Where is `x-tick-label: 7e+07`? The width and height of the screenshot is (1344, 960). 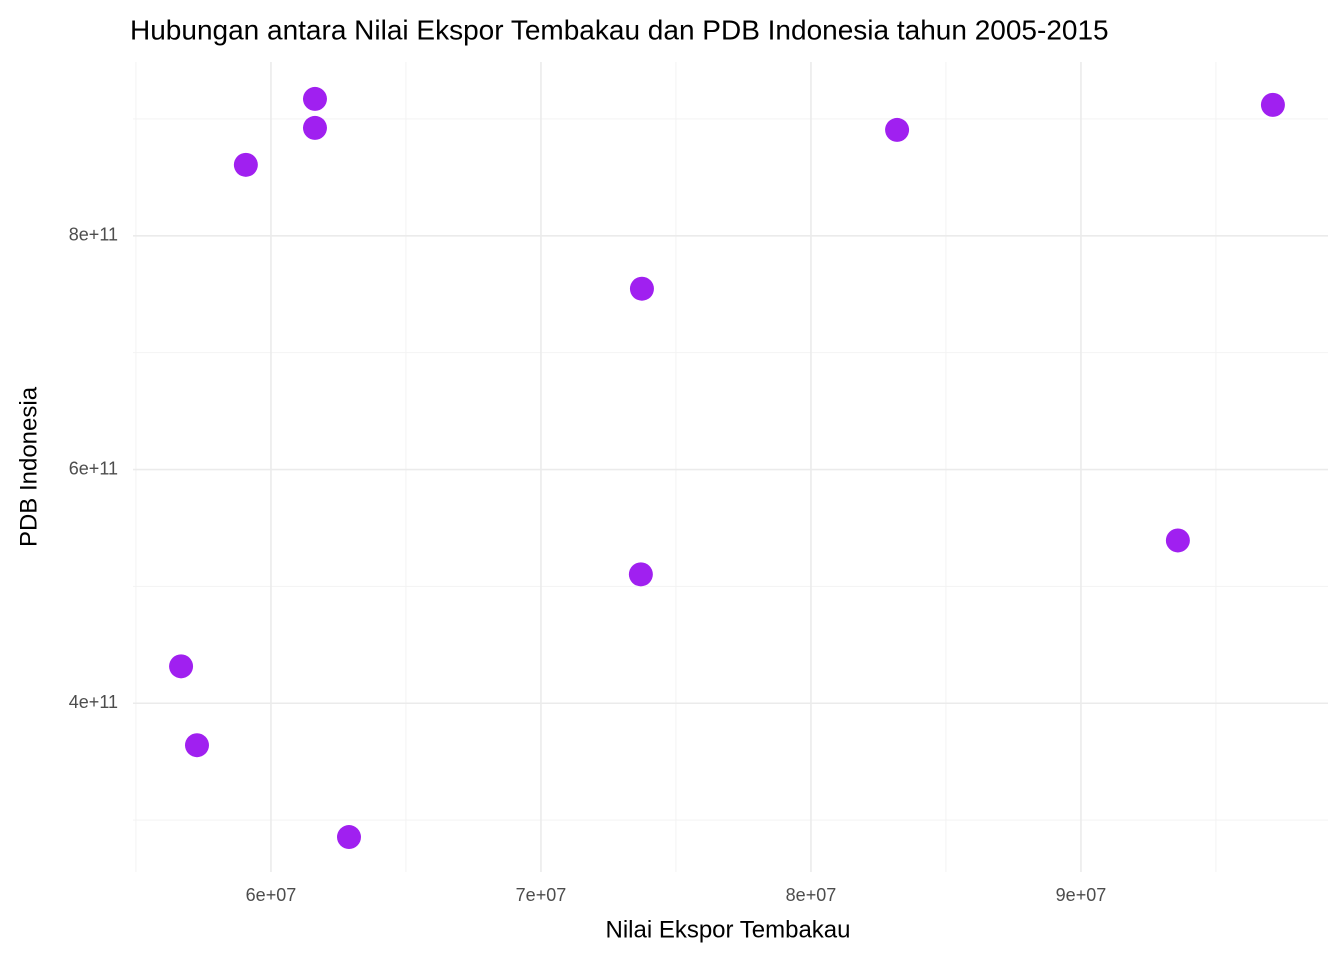
x-tick-label: 7e+07 is located at coordinates (541, 895).